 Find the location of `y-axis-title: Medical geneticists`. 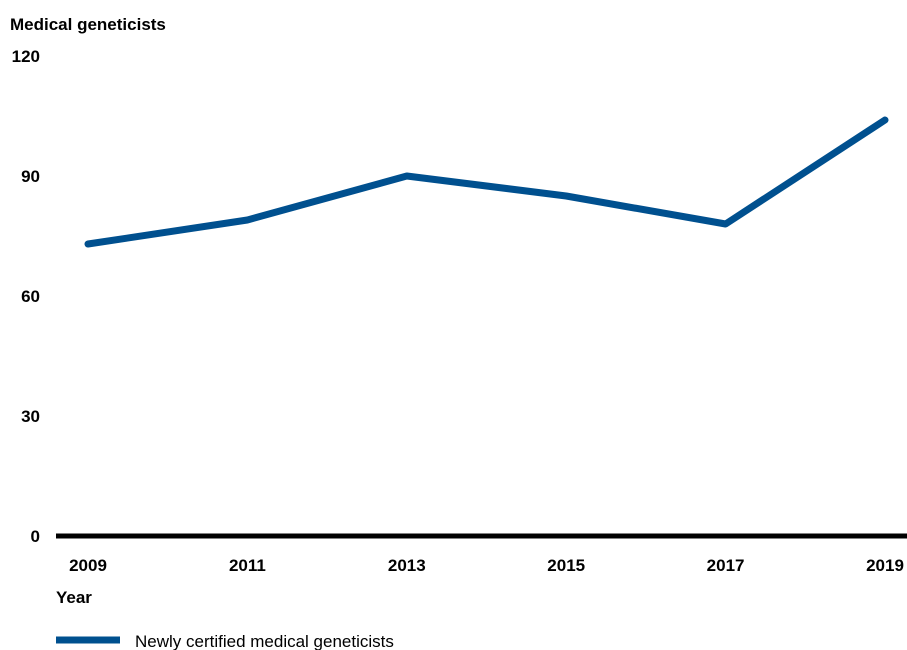

y-axis-title: Medical geneticists is located at coordinates (88, 24).